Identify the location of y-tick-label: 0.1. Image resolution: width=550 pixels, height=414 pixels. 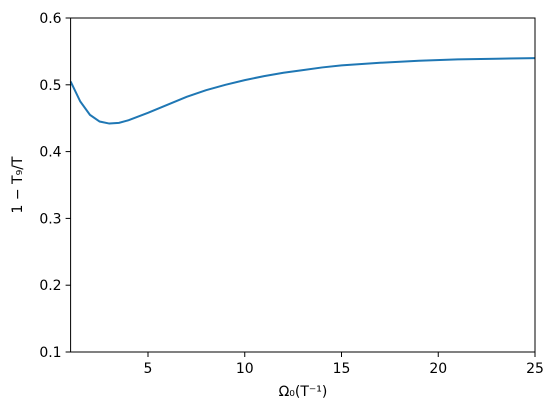
(50, 353).